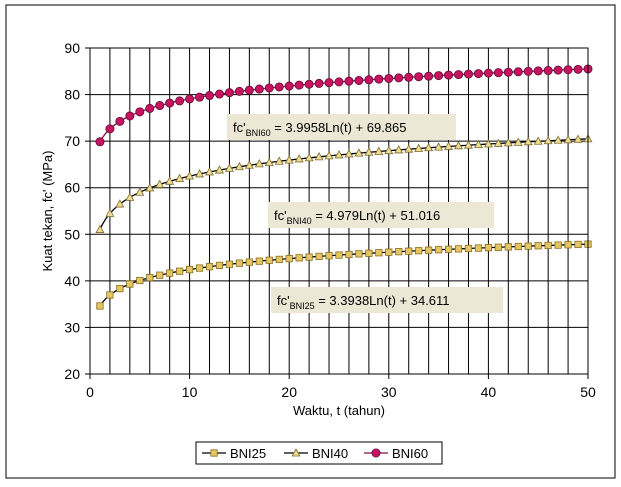 This screenshot has height=487, width=621. Describe the element at coordinates (289, 392) in the screenshot. I see `x-tick-label: 20` at that location.